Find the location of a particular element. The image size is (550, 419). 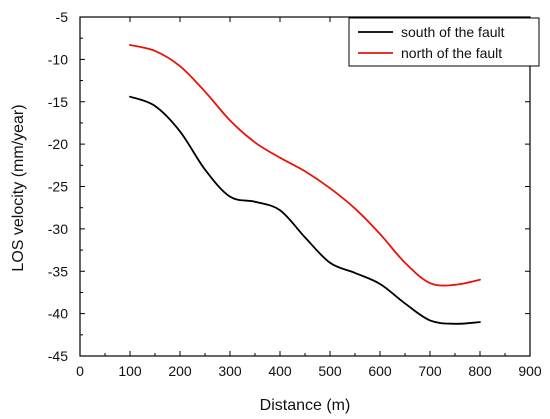

x-tick-label: 300 is located at coordinates (230, 371).